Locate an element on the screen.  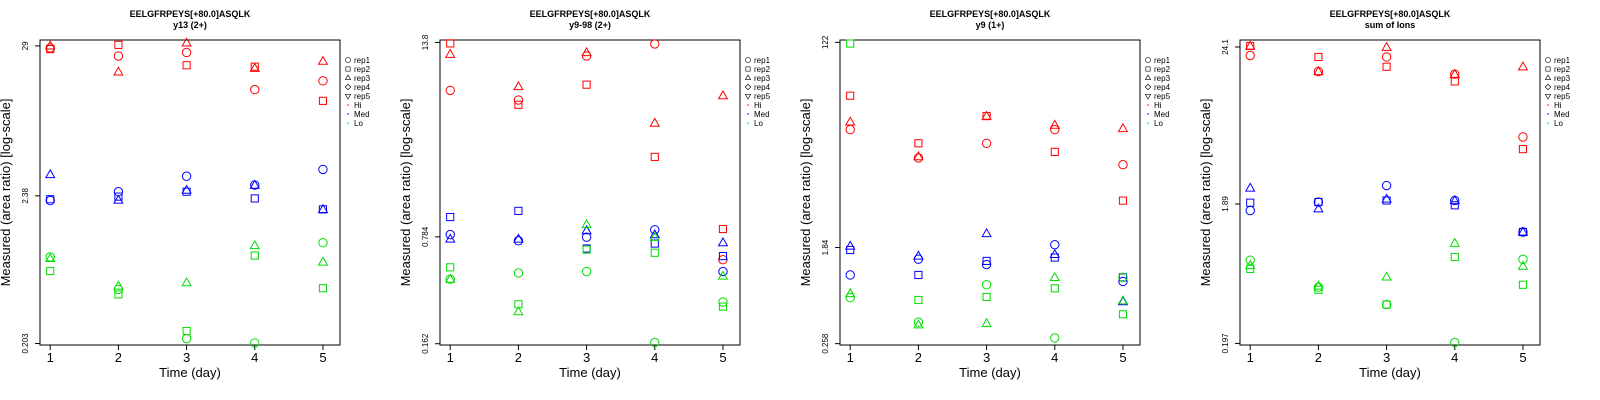
y-tick-label: 0.162 is located at coordinates (425, 343).